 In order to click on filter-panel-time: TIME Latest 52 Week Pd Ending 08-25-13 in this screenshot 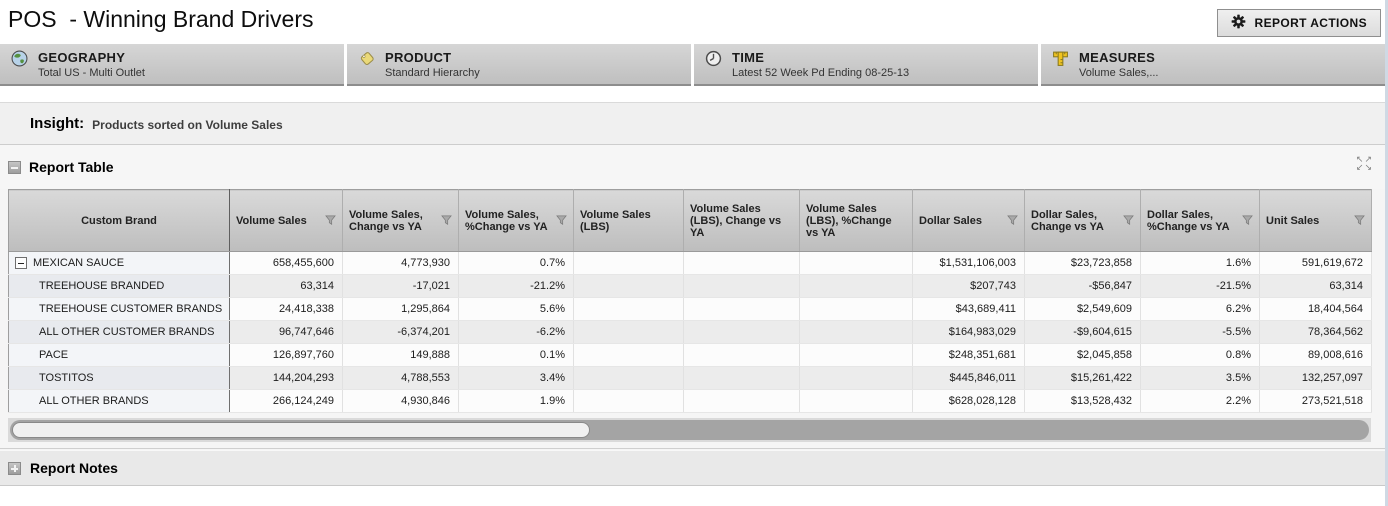, I will do `click(866, 65)`.